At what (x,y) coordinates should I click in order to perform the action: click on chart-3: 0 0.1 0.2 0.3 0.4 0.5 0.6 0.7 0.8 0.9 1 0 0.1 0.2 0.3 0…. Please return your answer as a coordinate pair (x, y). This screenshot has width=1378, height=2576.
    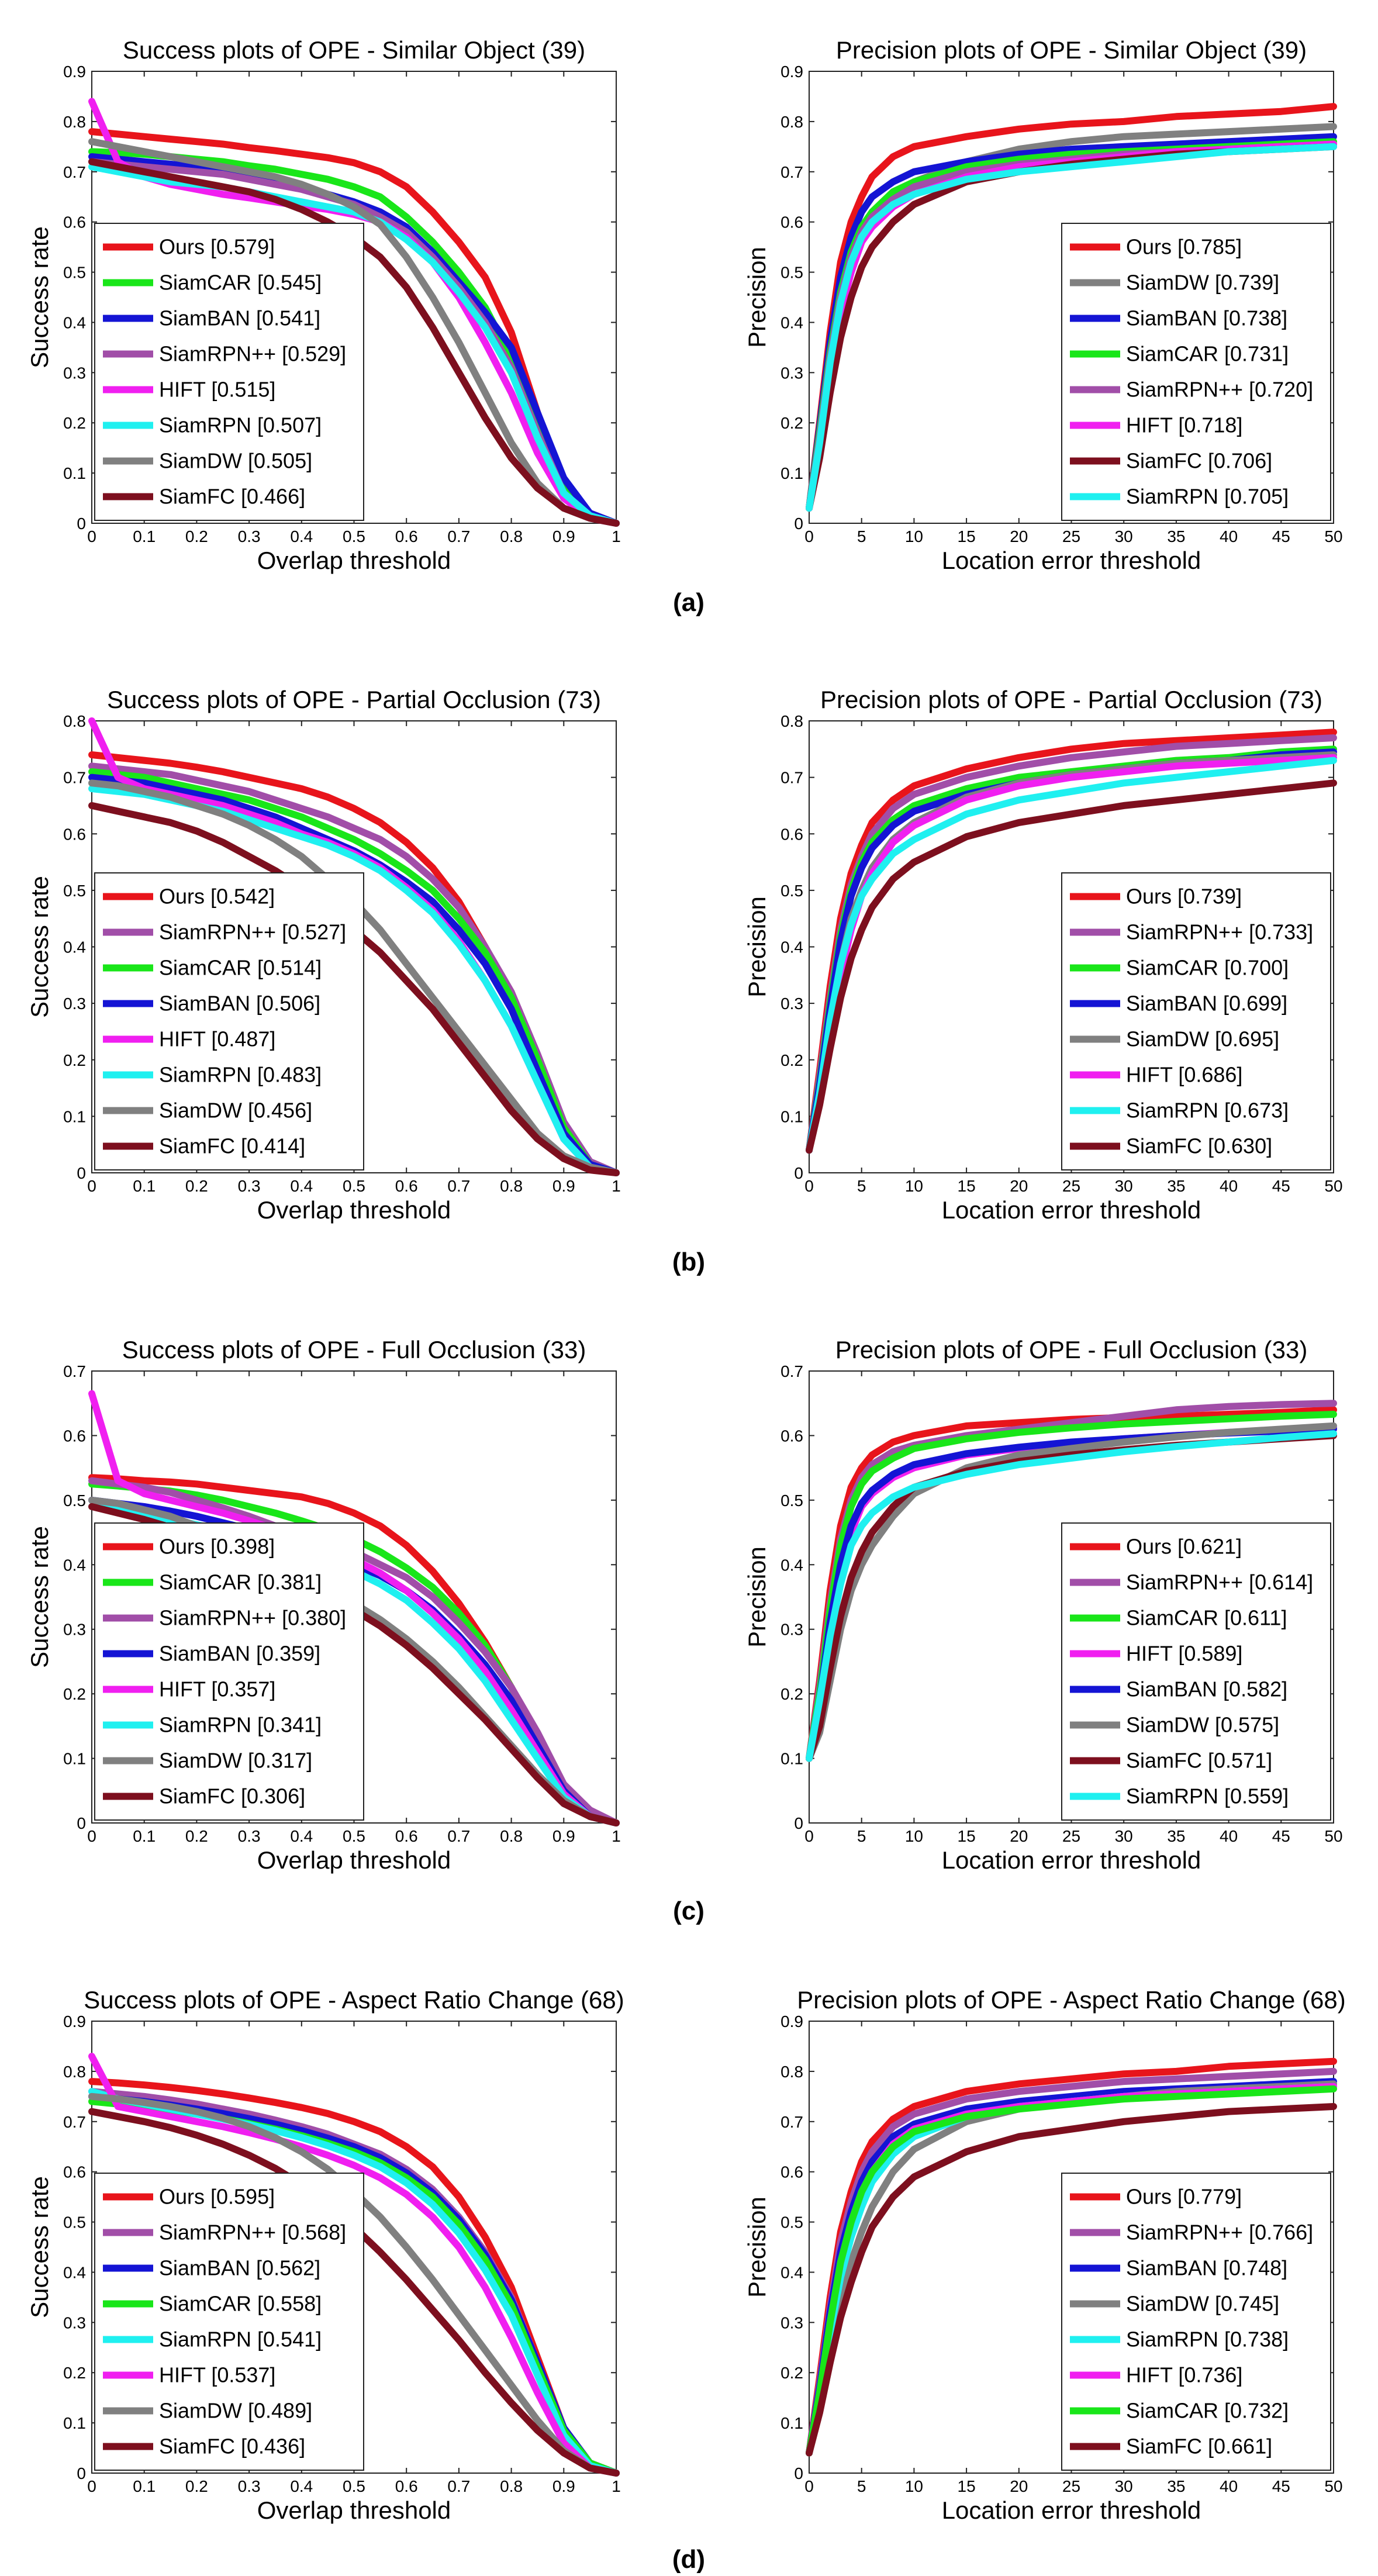
    Looking at the image, I should click on (323, 955).